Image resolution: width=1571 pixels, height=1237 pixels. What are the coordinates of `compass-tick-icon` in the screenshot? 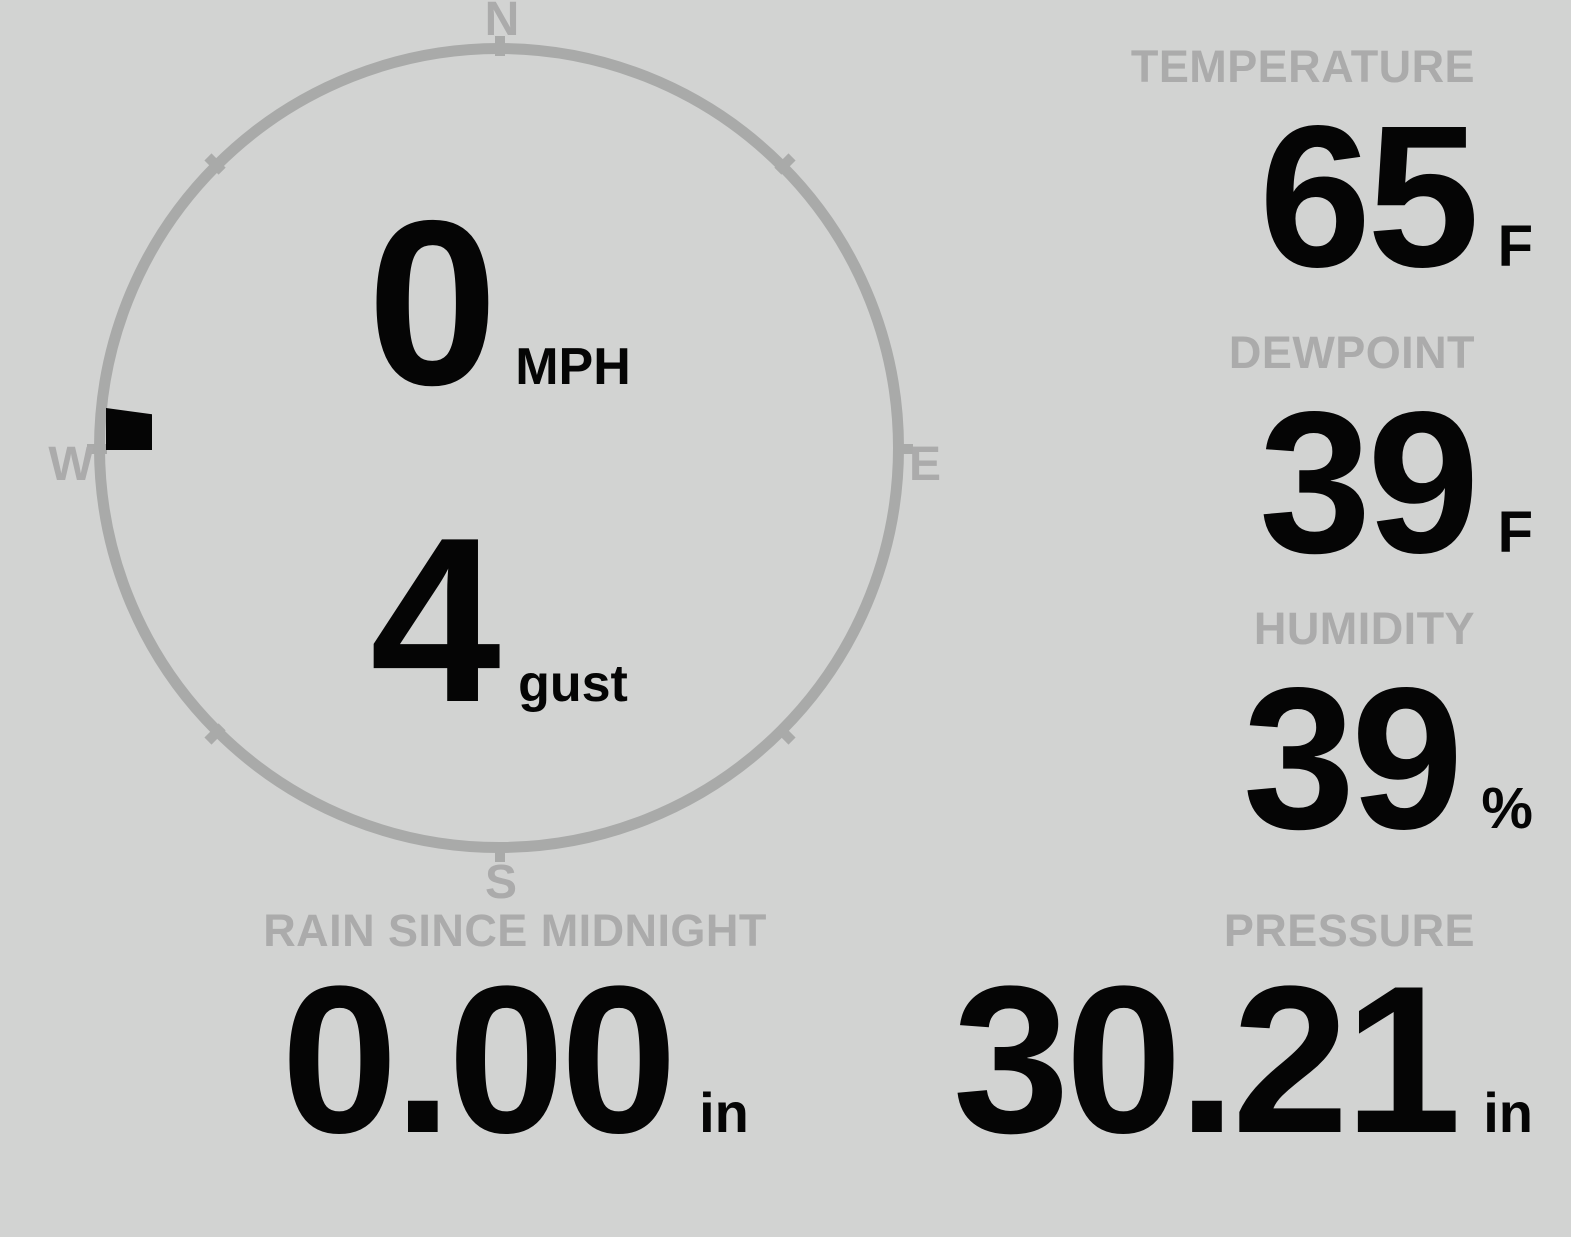 It's located at (500, 46).